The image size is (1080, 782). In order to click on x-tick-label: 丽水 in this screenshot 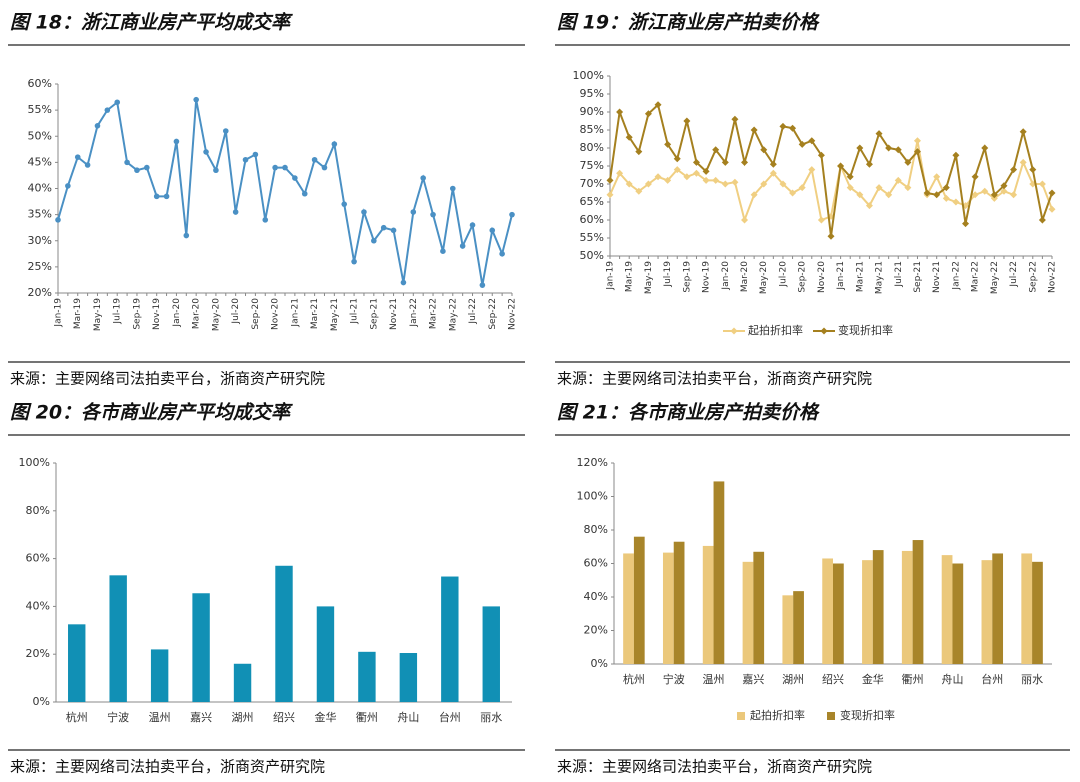, I will do `click(1032, 679)`.